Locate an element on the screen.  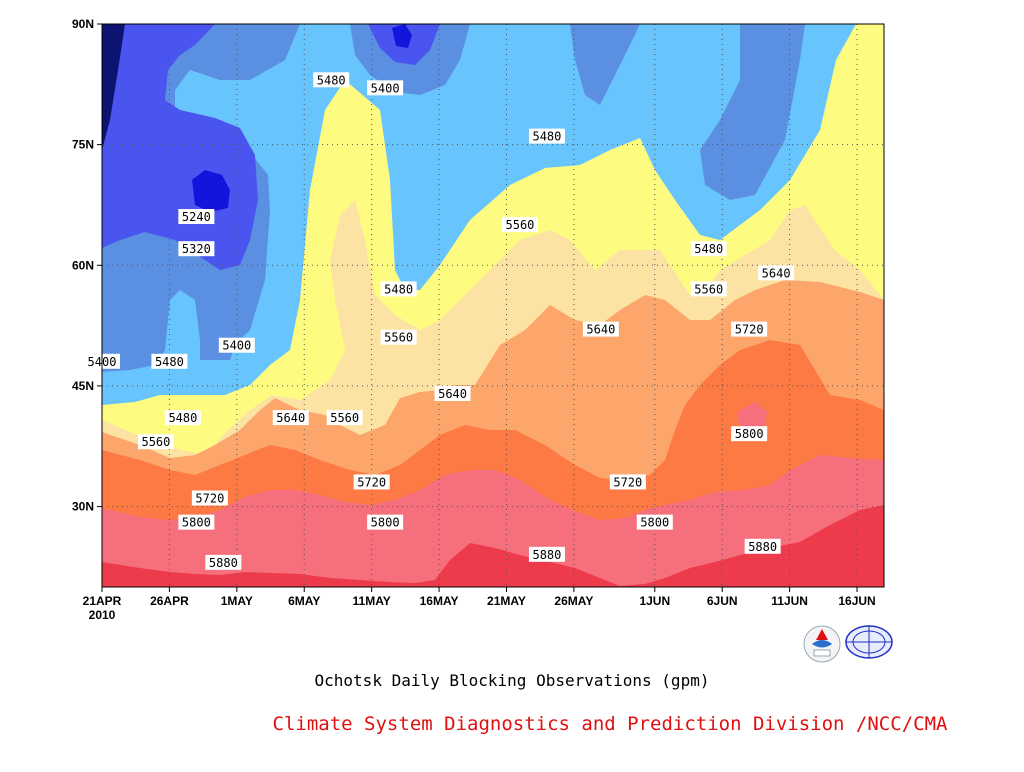
x-tick-label: 11MAY is located at coordinates (372, 601).